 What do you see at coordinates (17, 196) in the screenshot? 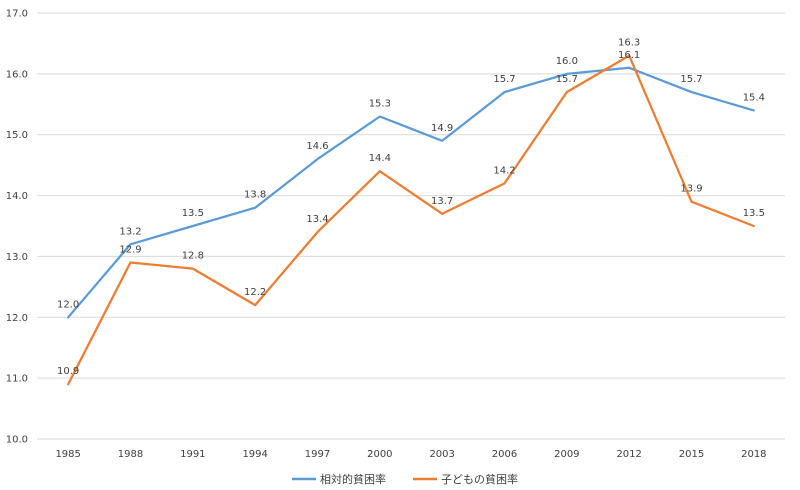
I see `y-tick-label: 14.0` at bounding box center [17, 196].